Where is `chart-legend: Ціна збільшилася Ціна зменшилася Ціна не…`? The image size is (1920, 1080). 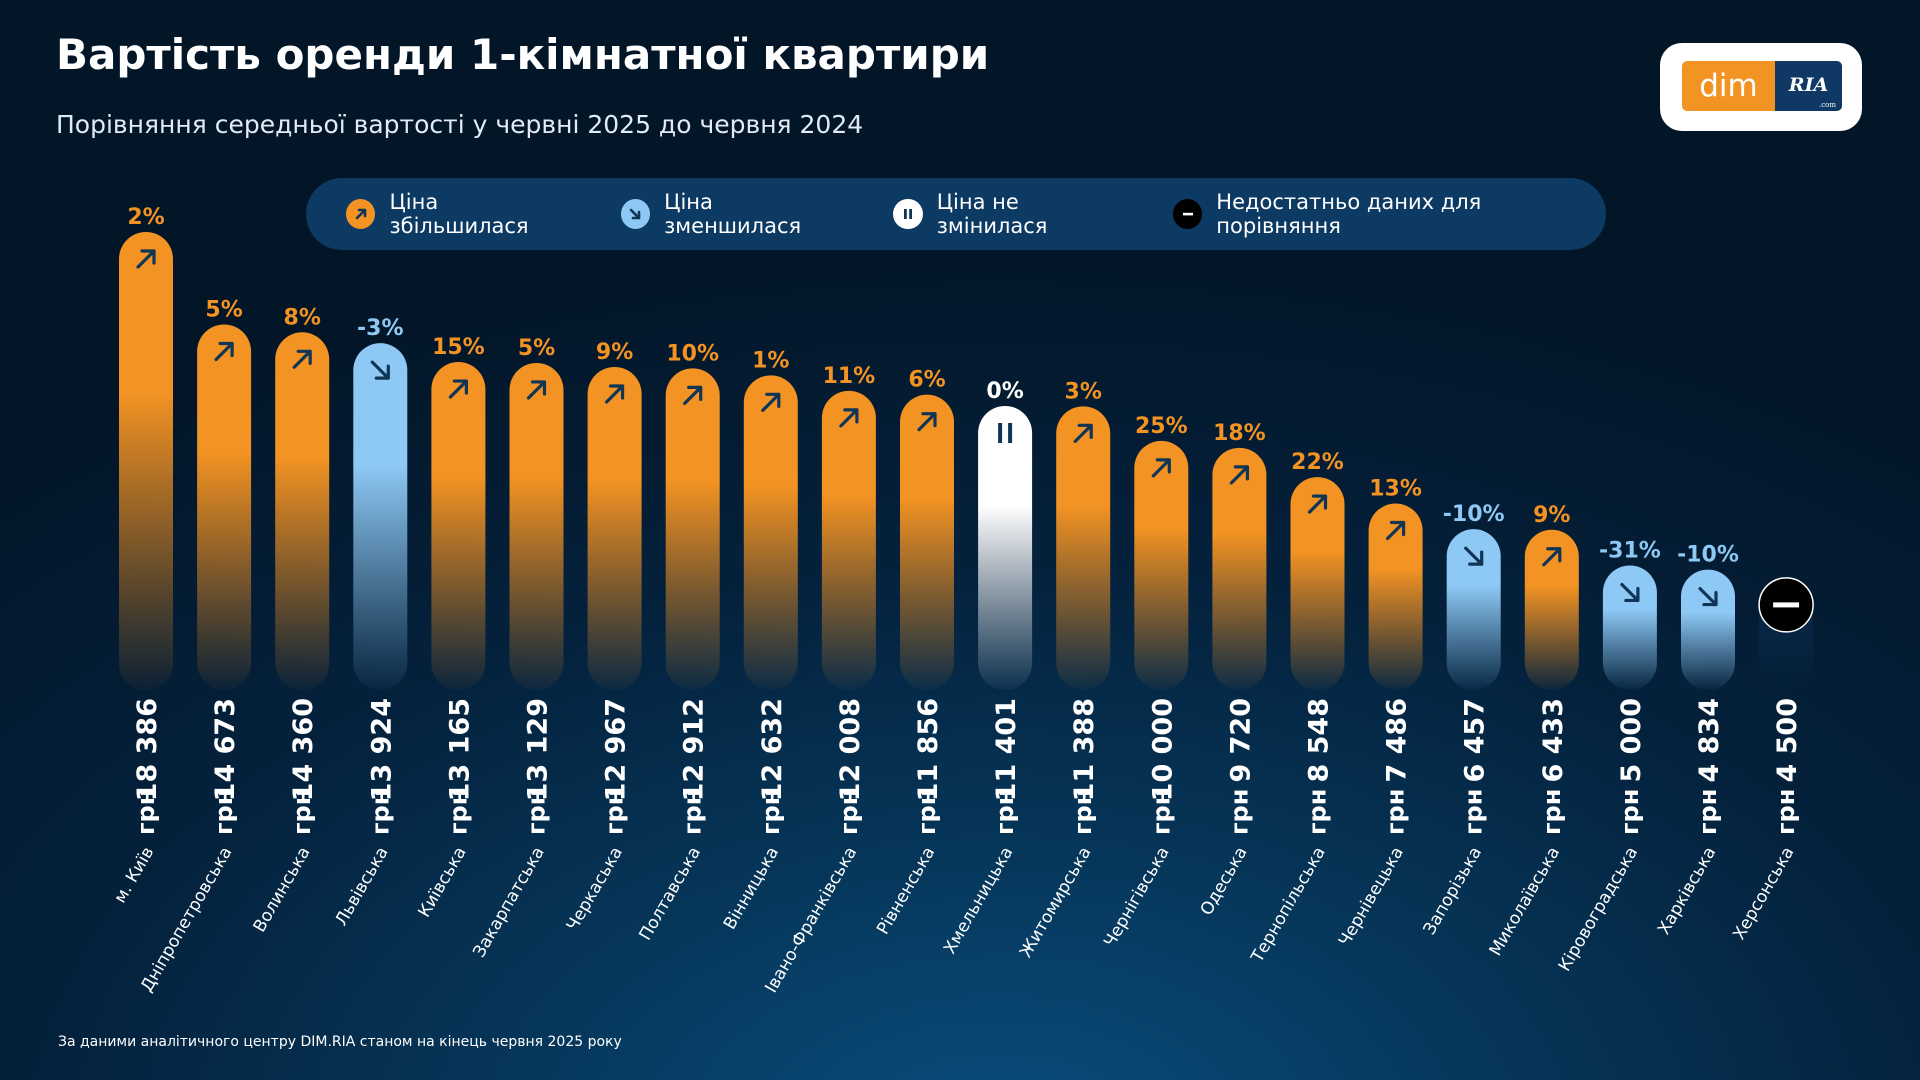 chart-legend: Ціна збільшилася Ціна зменшилася Ціна не… is located at coordinates (956, 214).